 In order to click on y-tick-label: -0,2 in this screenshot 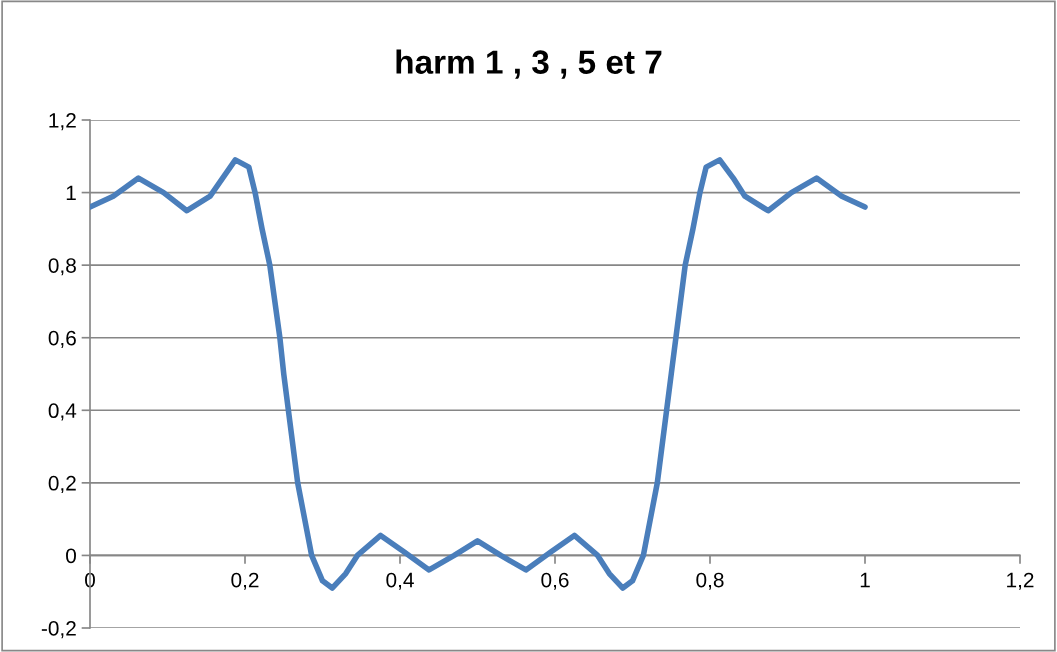, I will do `click(58, 630)`.